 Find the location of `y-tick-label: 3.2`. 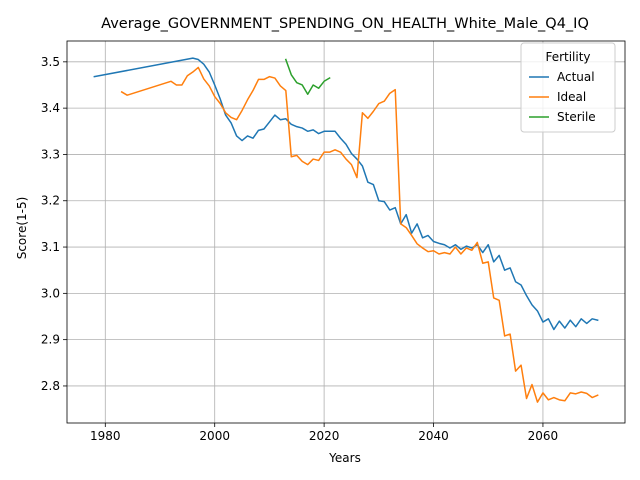

y-tick-label: 3.2 is located at coordinates (50, 201).